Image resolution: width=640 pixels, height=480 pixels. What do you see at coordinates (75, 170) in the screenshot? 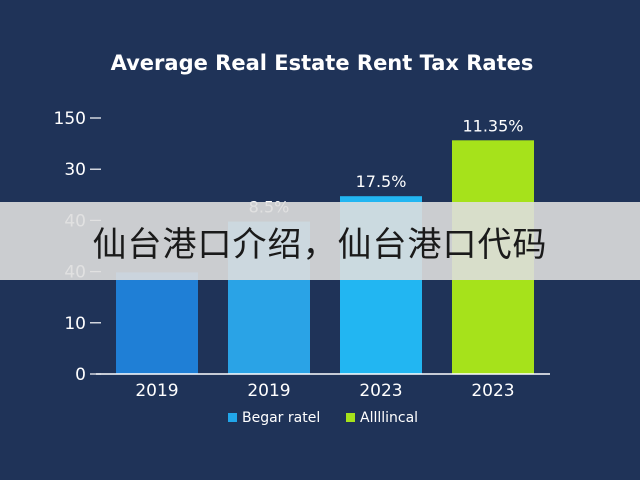
I see `y-tick-label: 30` at bounding box center [75, 170].